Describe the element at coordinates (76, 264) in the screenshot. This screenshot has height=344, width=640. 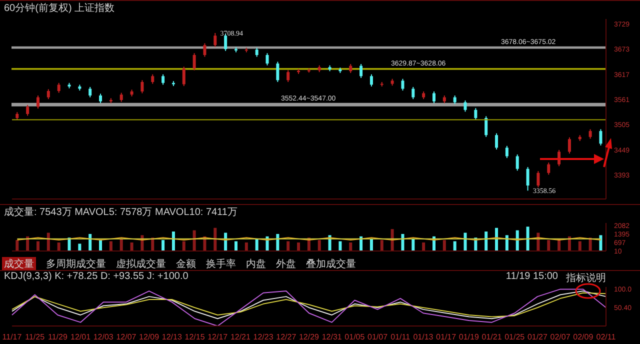
I see `text: 多周期成交量` at that location.